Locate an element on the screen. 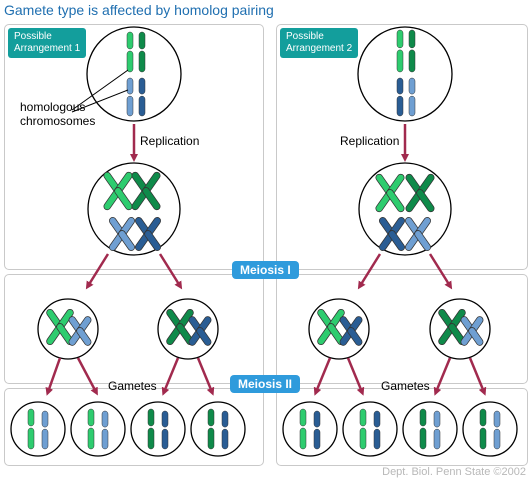 The image size is (532, 480). meiosis-1-badge: Meiosis I is located at coordinates (265, 270).